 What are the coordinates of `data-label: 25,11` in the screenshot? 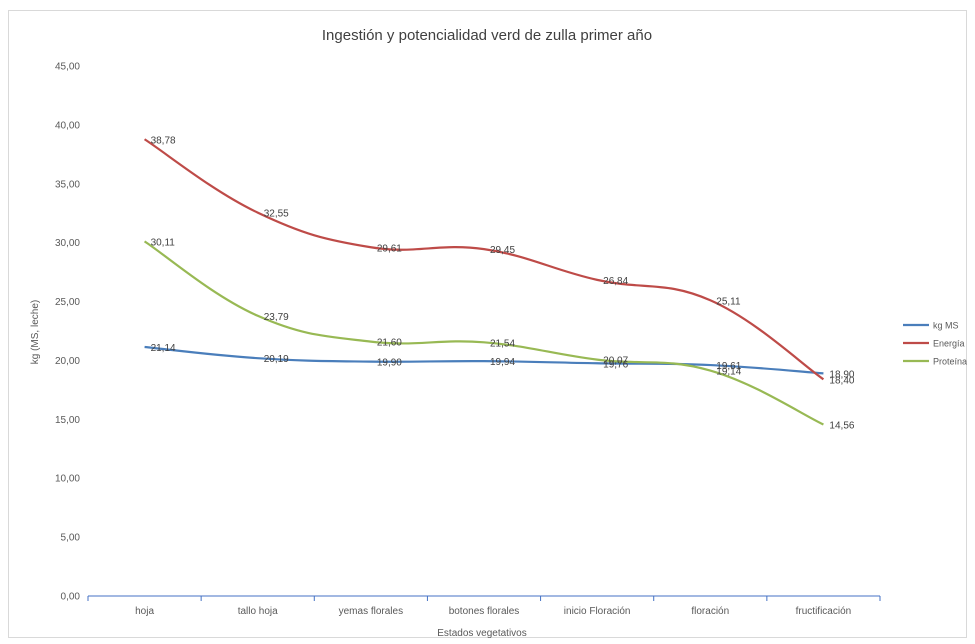 It's located at (728, 301).